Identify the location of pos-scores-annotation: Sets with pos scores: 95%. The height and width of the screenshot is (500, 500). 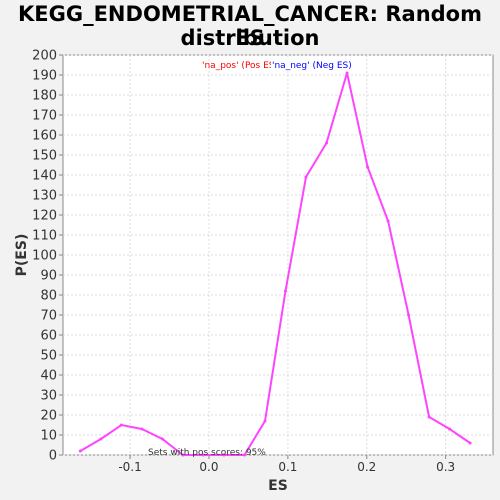
(207, 453).